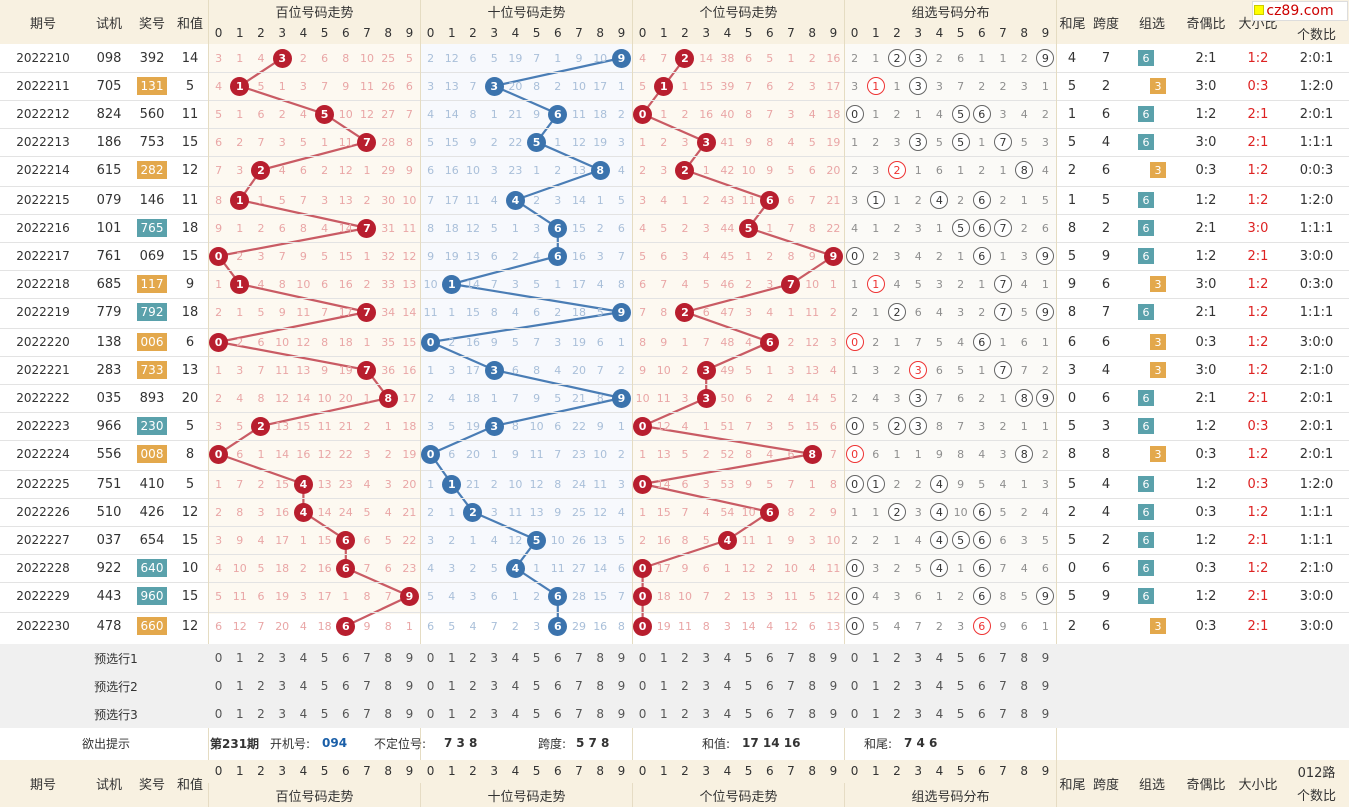 This screenshot has width=1349, height=807. Describe the element at coordinates (1300, 11) in the screenshot. I see `site-logo: cz89.com` at that location.